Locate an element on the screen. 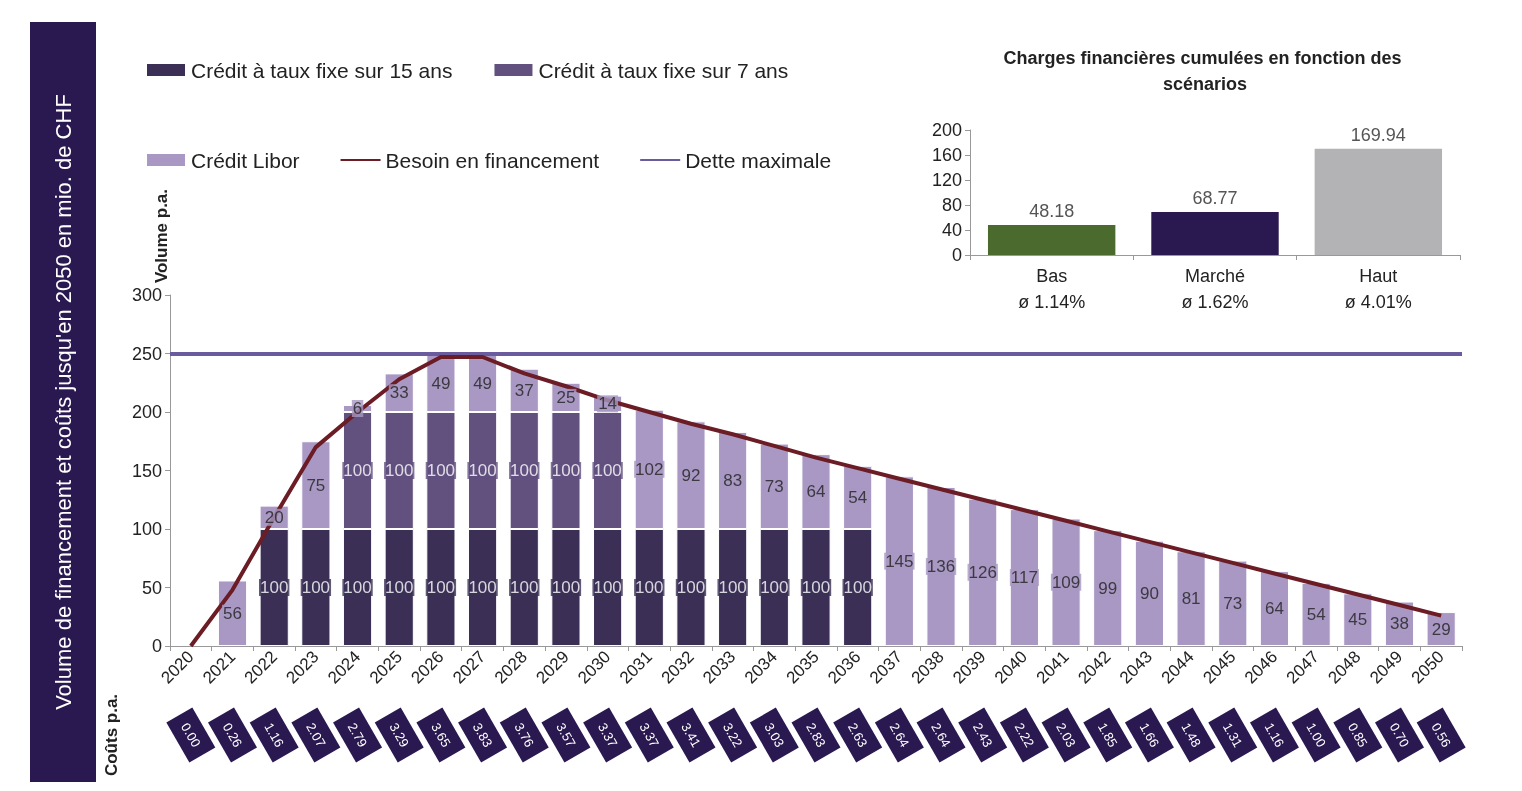 This screenshot has height=791, width=1522. data-label: 92 is located at coordinates (691, 475).